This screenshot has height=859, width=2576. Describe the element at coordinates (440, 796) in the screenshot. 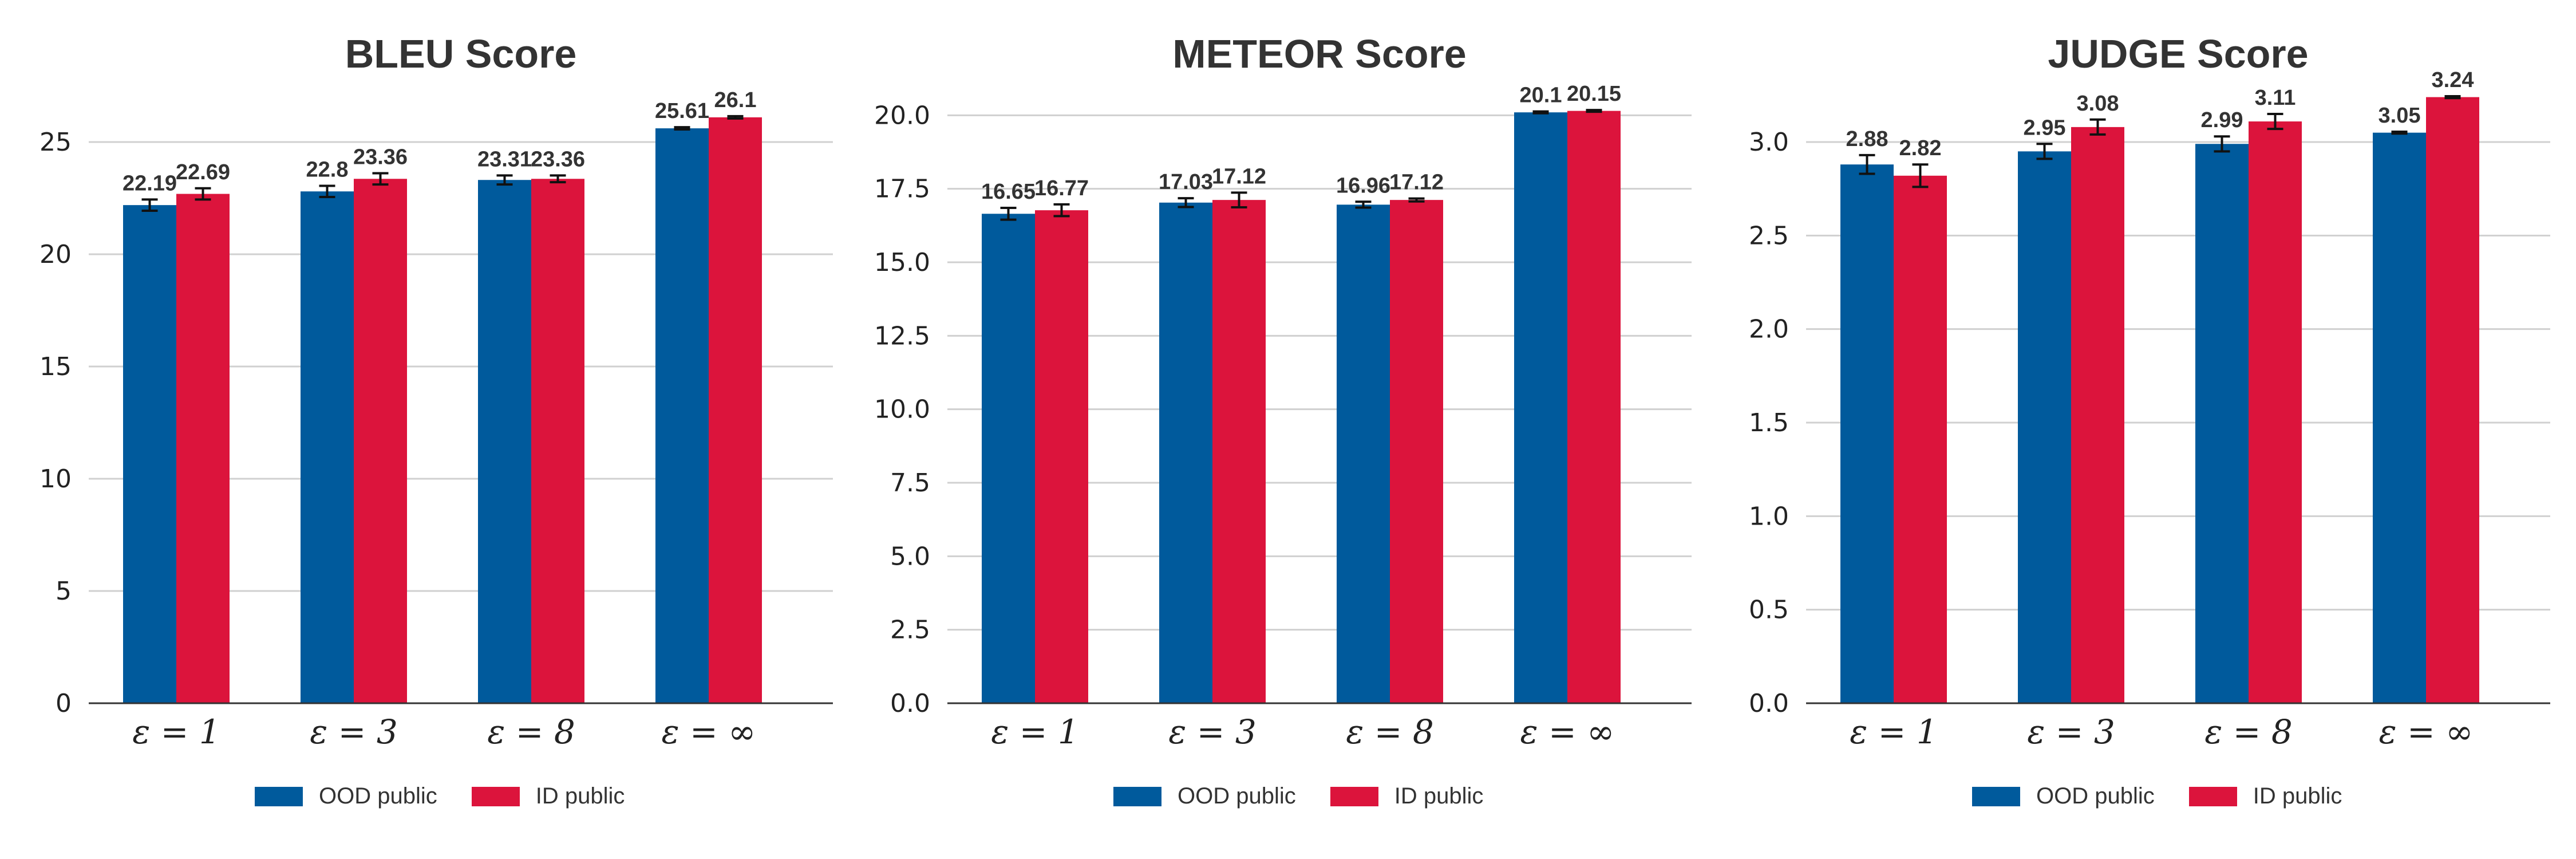

I see `bleu-legend: OOD public ID public` at that location.